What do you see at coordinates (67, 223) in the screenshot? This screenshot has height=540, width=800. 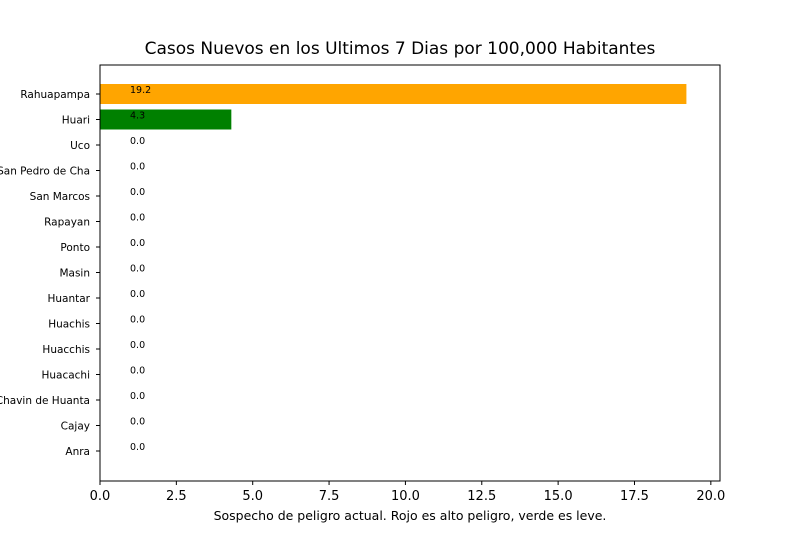 I see `y-tick-label: Rapayan` at bounding box center [67, 223].